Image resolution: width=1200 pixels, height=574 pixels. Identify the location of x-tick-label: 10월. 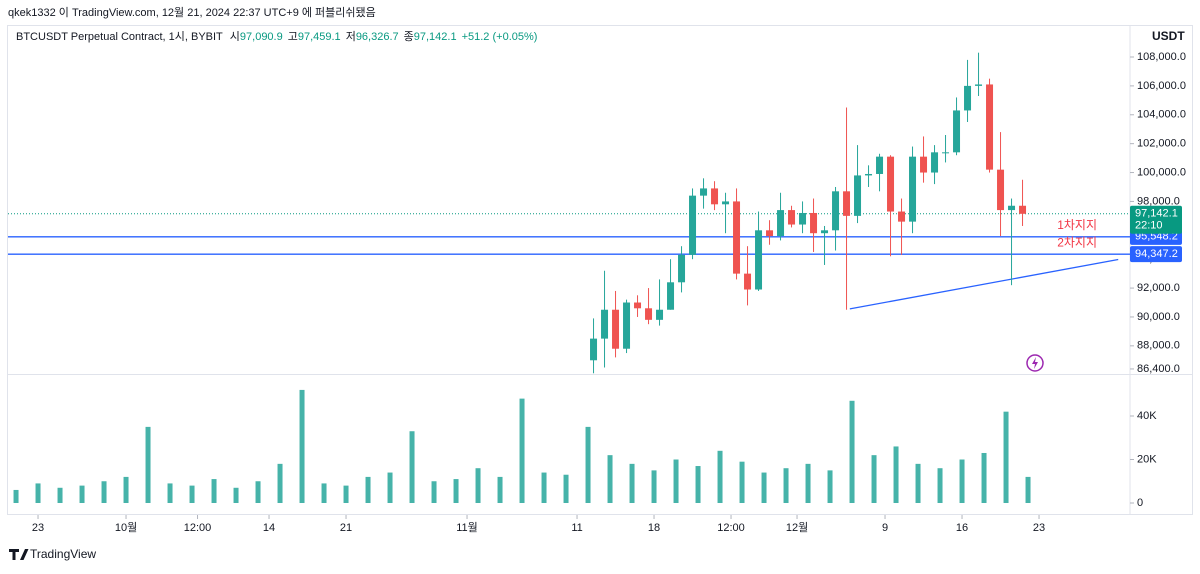
(126, 527).